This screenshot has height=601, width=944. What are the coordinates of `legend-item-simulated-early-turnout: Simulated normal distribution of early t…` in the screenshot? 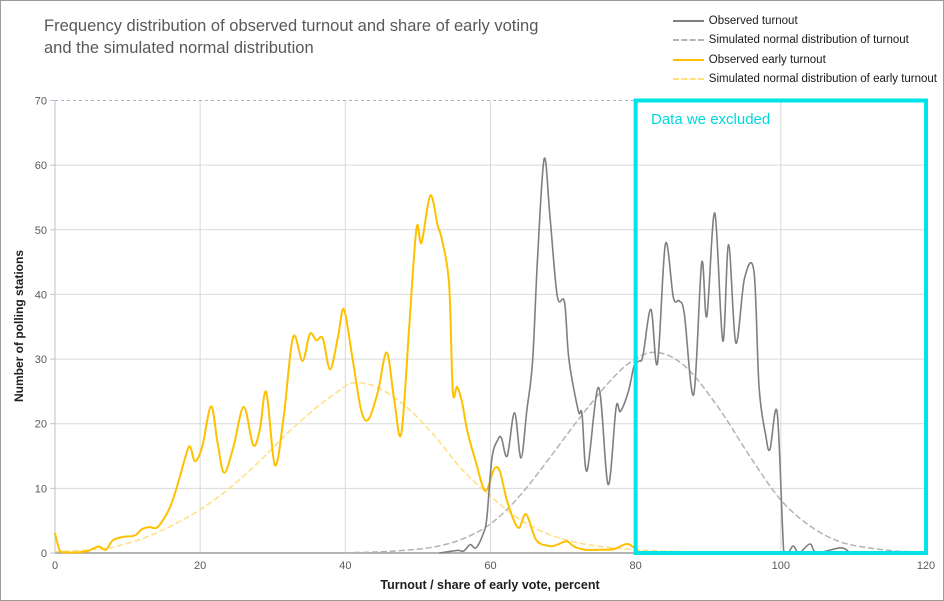 It's located at (804, 80).